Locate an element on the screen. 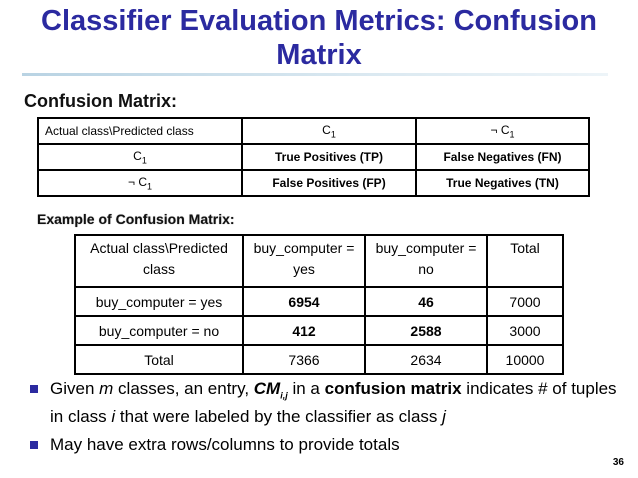 Image resolution: width=638 pixels, height=478 pixels. table-cell: True Negatives (TN) is located at coordinates (502, 183).